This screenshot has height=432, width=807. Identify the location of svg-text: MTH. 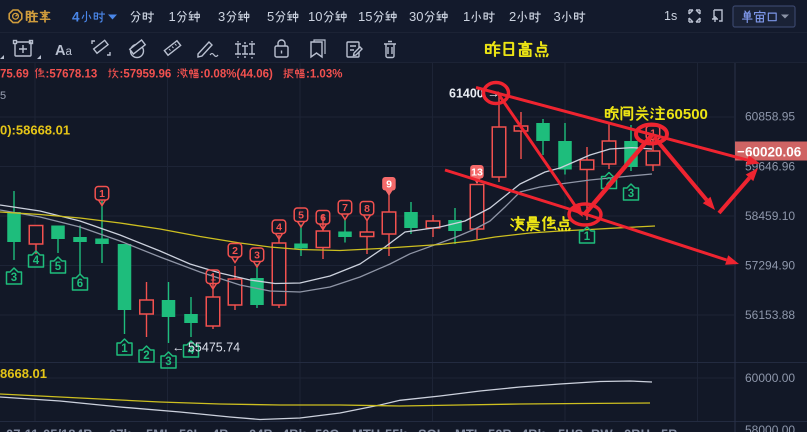
(366, 429).